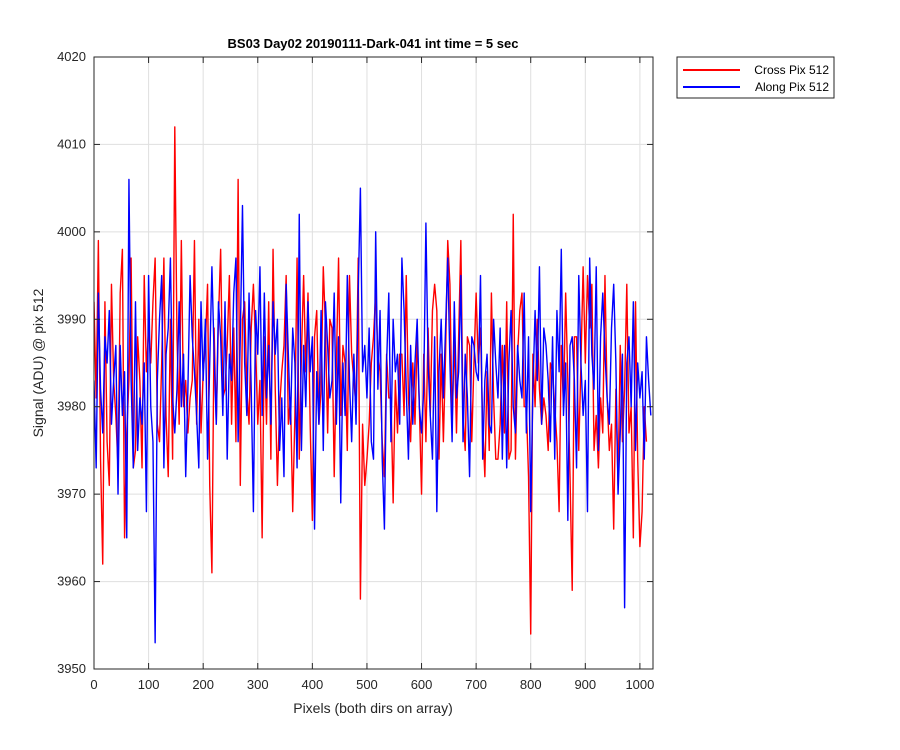 The image size is (900, 750). Describe the element at coordinates (373, 708) in the screenshot. I see `x-axis-label: Pixels (both dirs on array)` at that location.